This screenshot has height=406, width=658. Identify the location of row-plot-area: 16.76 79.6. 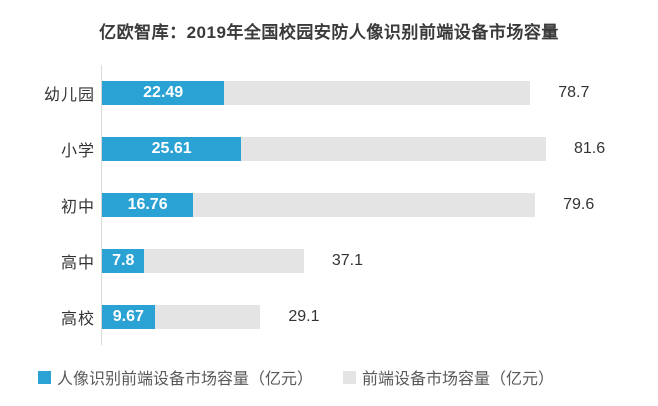
(379, 205).